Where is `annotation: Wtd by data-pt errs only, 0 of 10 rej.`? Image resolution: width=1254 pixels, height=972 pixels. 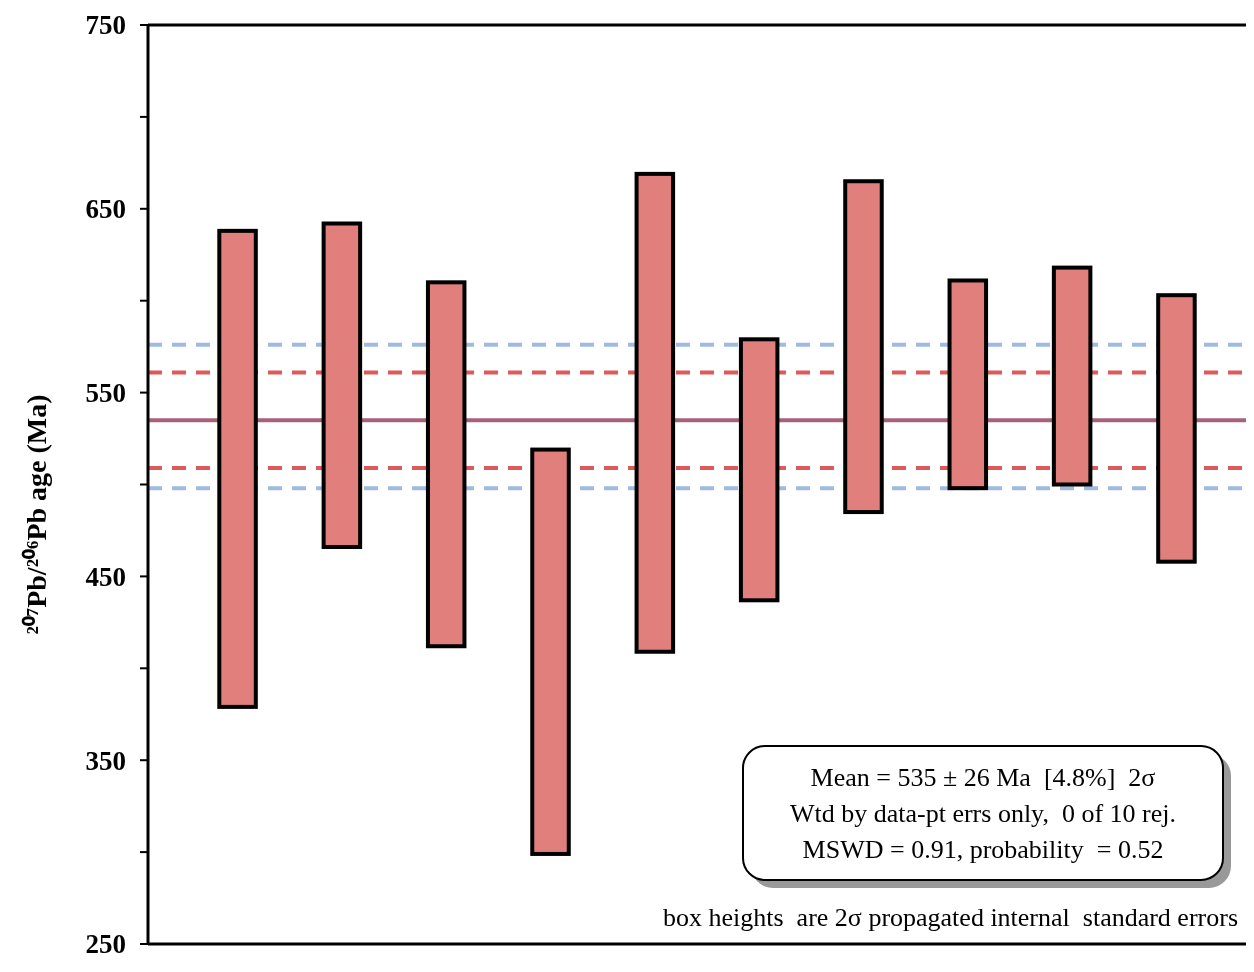
annotation: Wtd by data-pt errs only, 0 of 10 rej. is located at coordinates (983, 813).